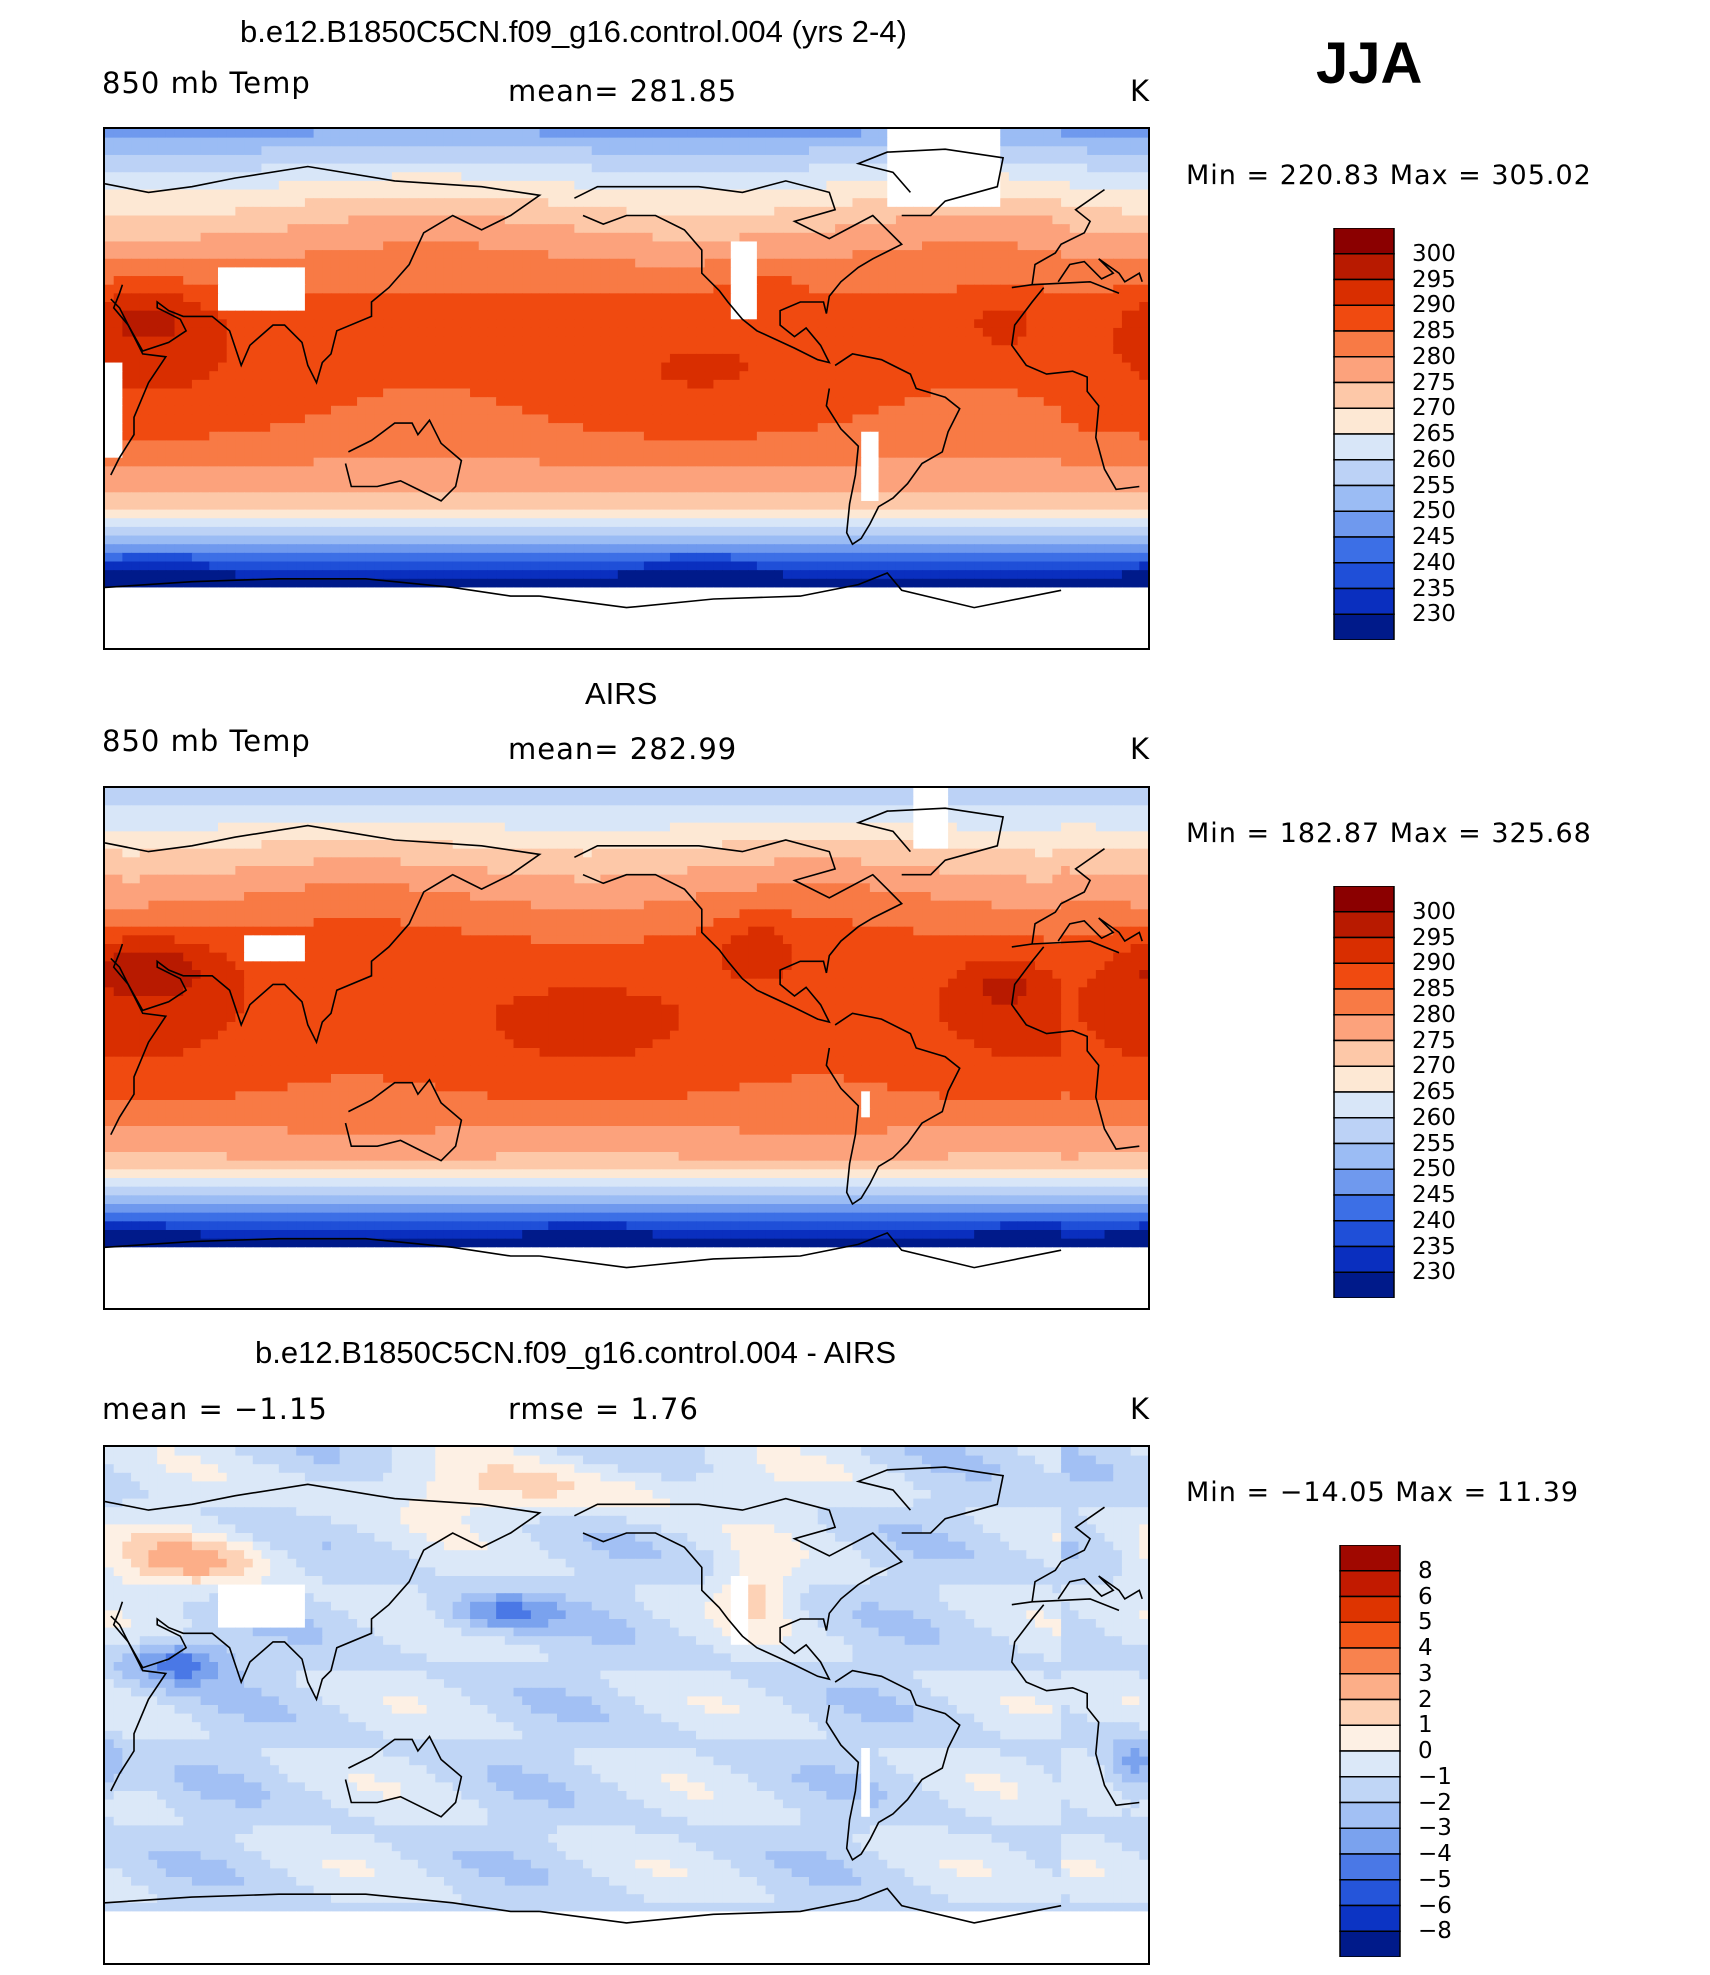  I want to click on colorbar-tick-label: −8, so click(1435, 1931).